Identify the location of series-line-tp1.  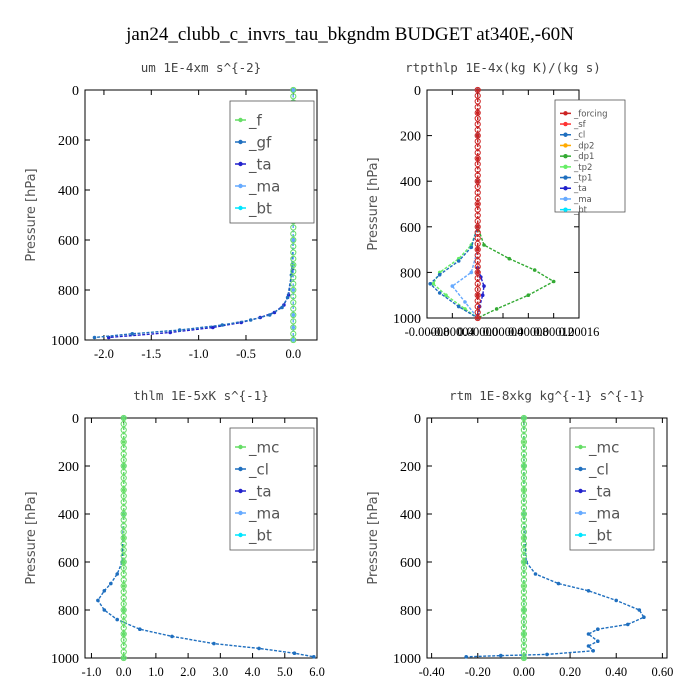
(454, 204).